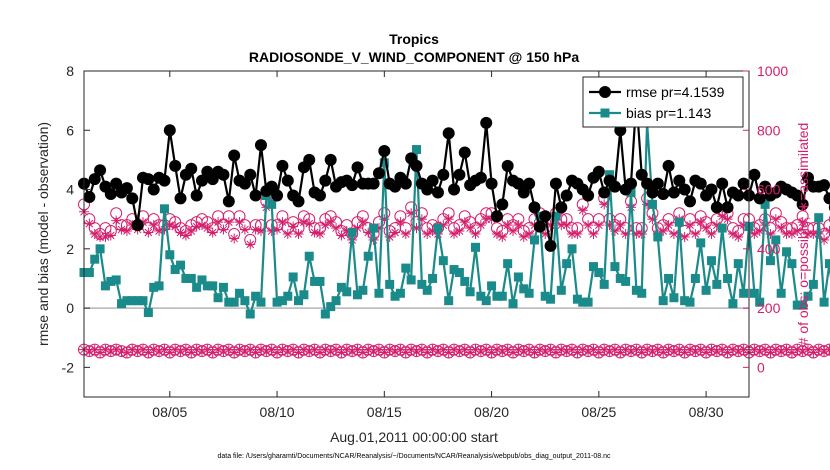  Describe the element at coordinates (277, 412) in the screenshot. I see `x-tick-label: 08/10` at that location.